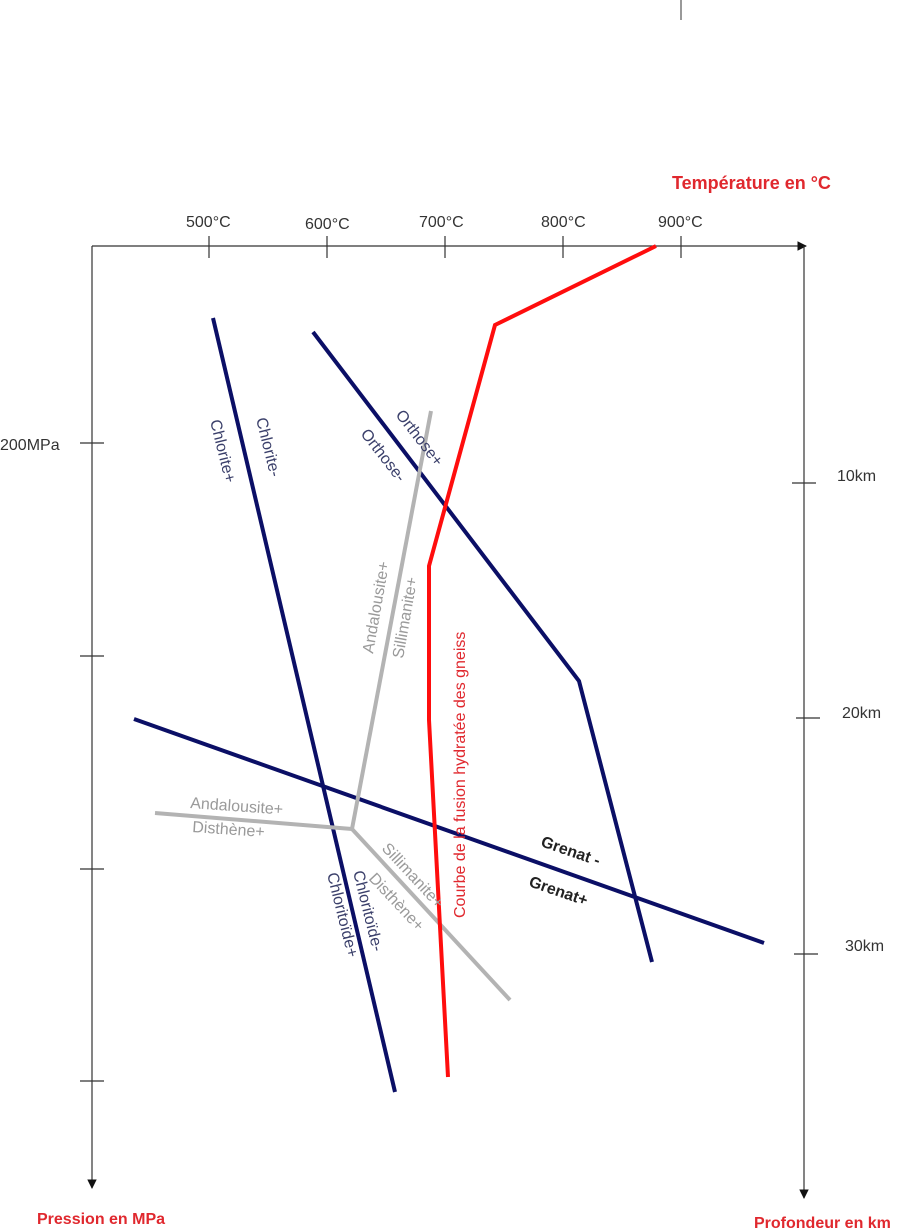 Image resolution: width=899 pixels, height=1230 pixels. What do you see at coordinates (680, 222) in the screenshot?
I see `temp-label-900: 900°C` at bounding box center [680, 222].